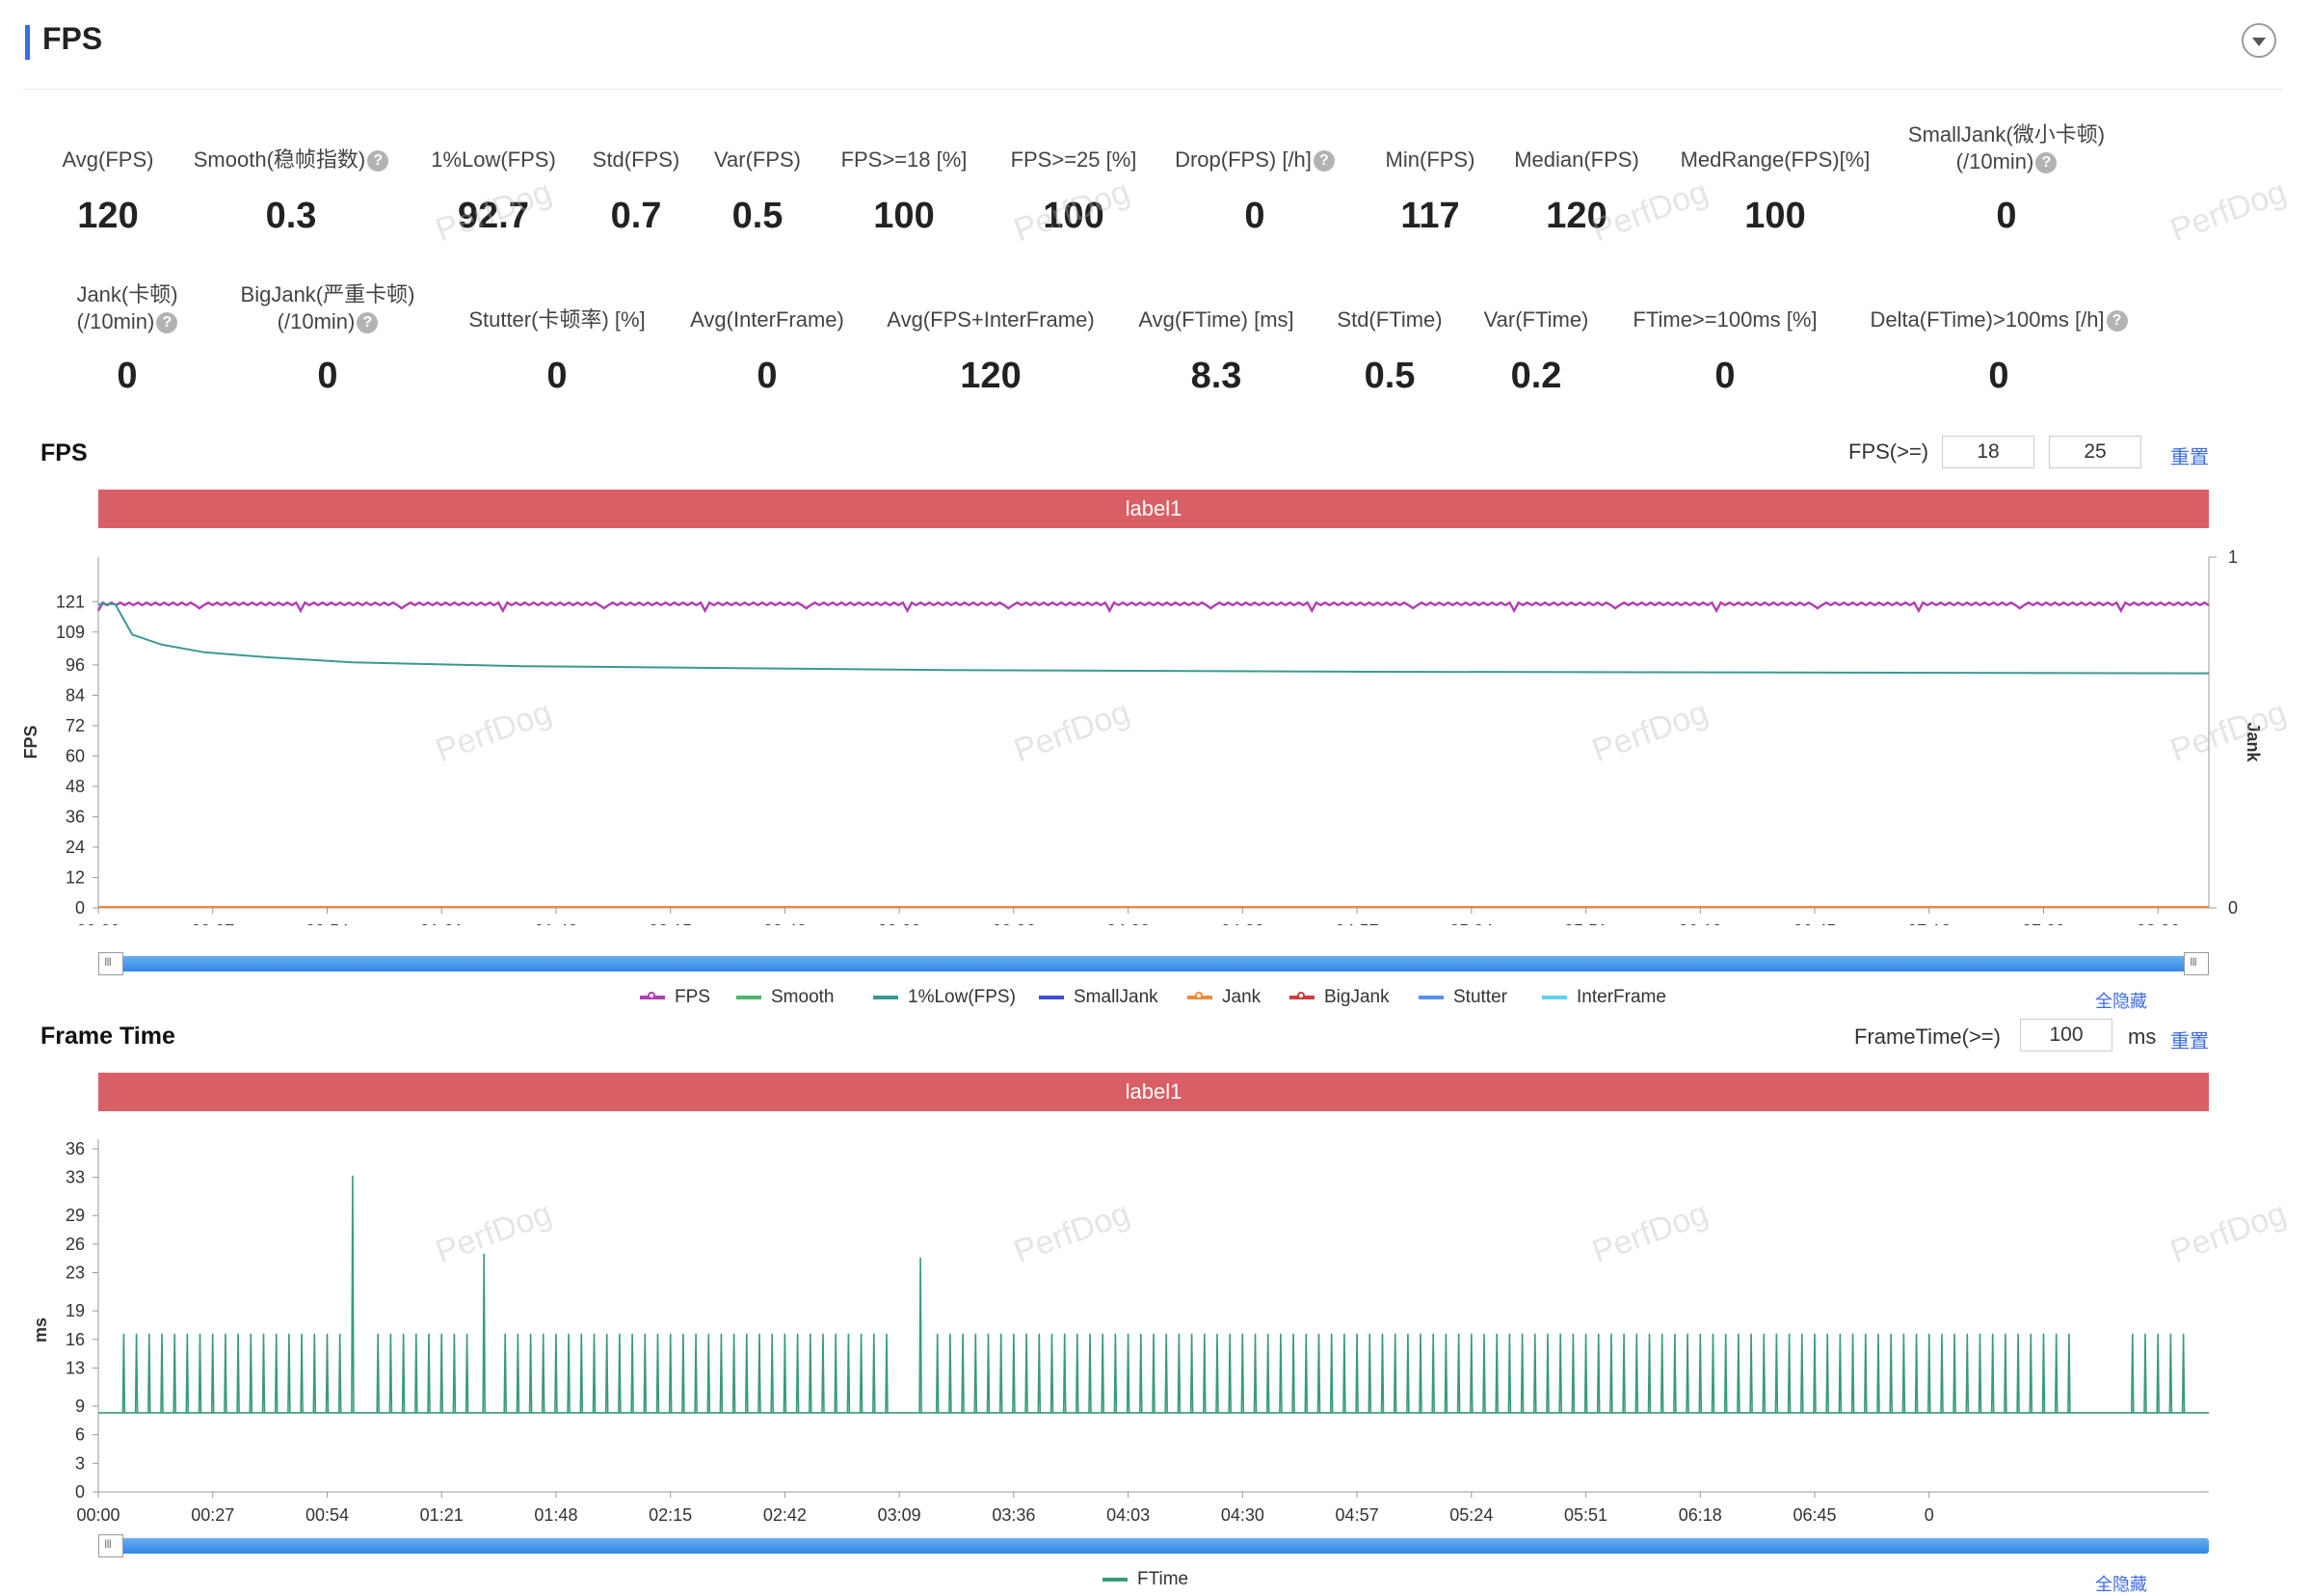  I want to click on fps-x-tick-label: 00:00, so click(98, 923).